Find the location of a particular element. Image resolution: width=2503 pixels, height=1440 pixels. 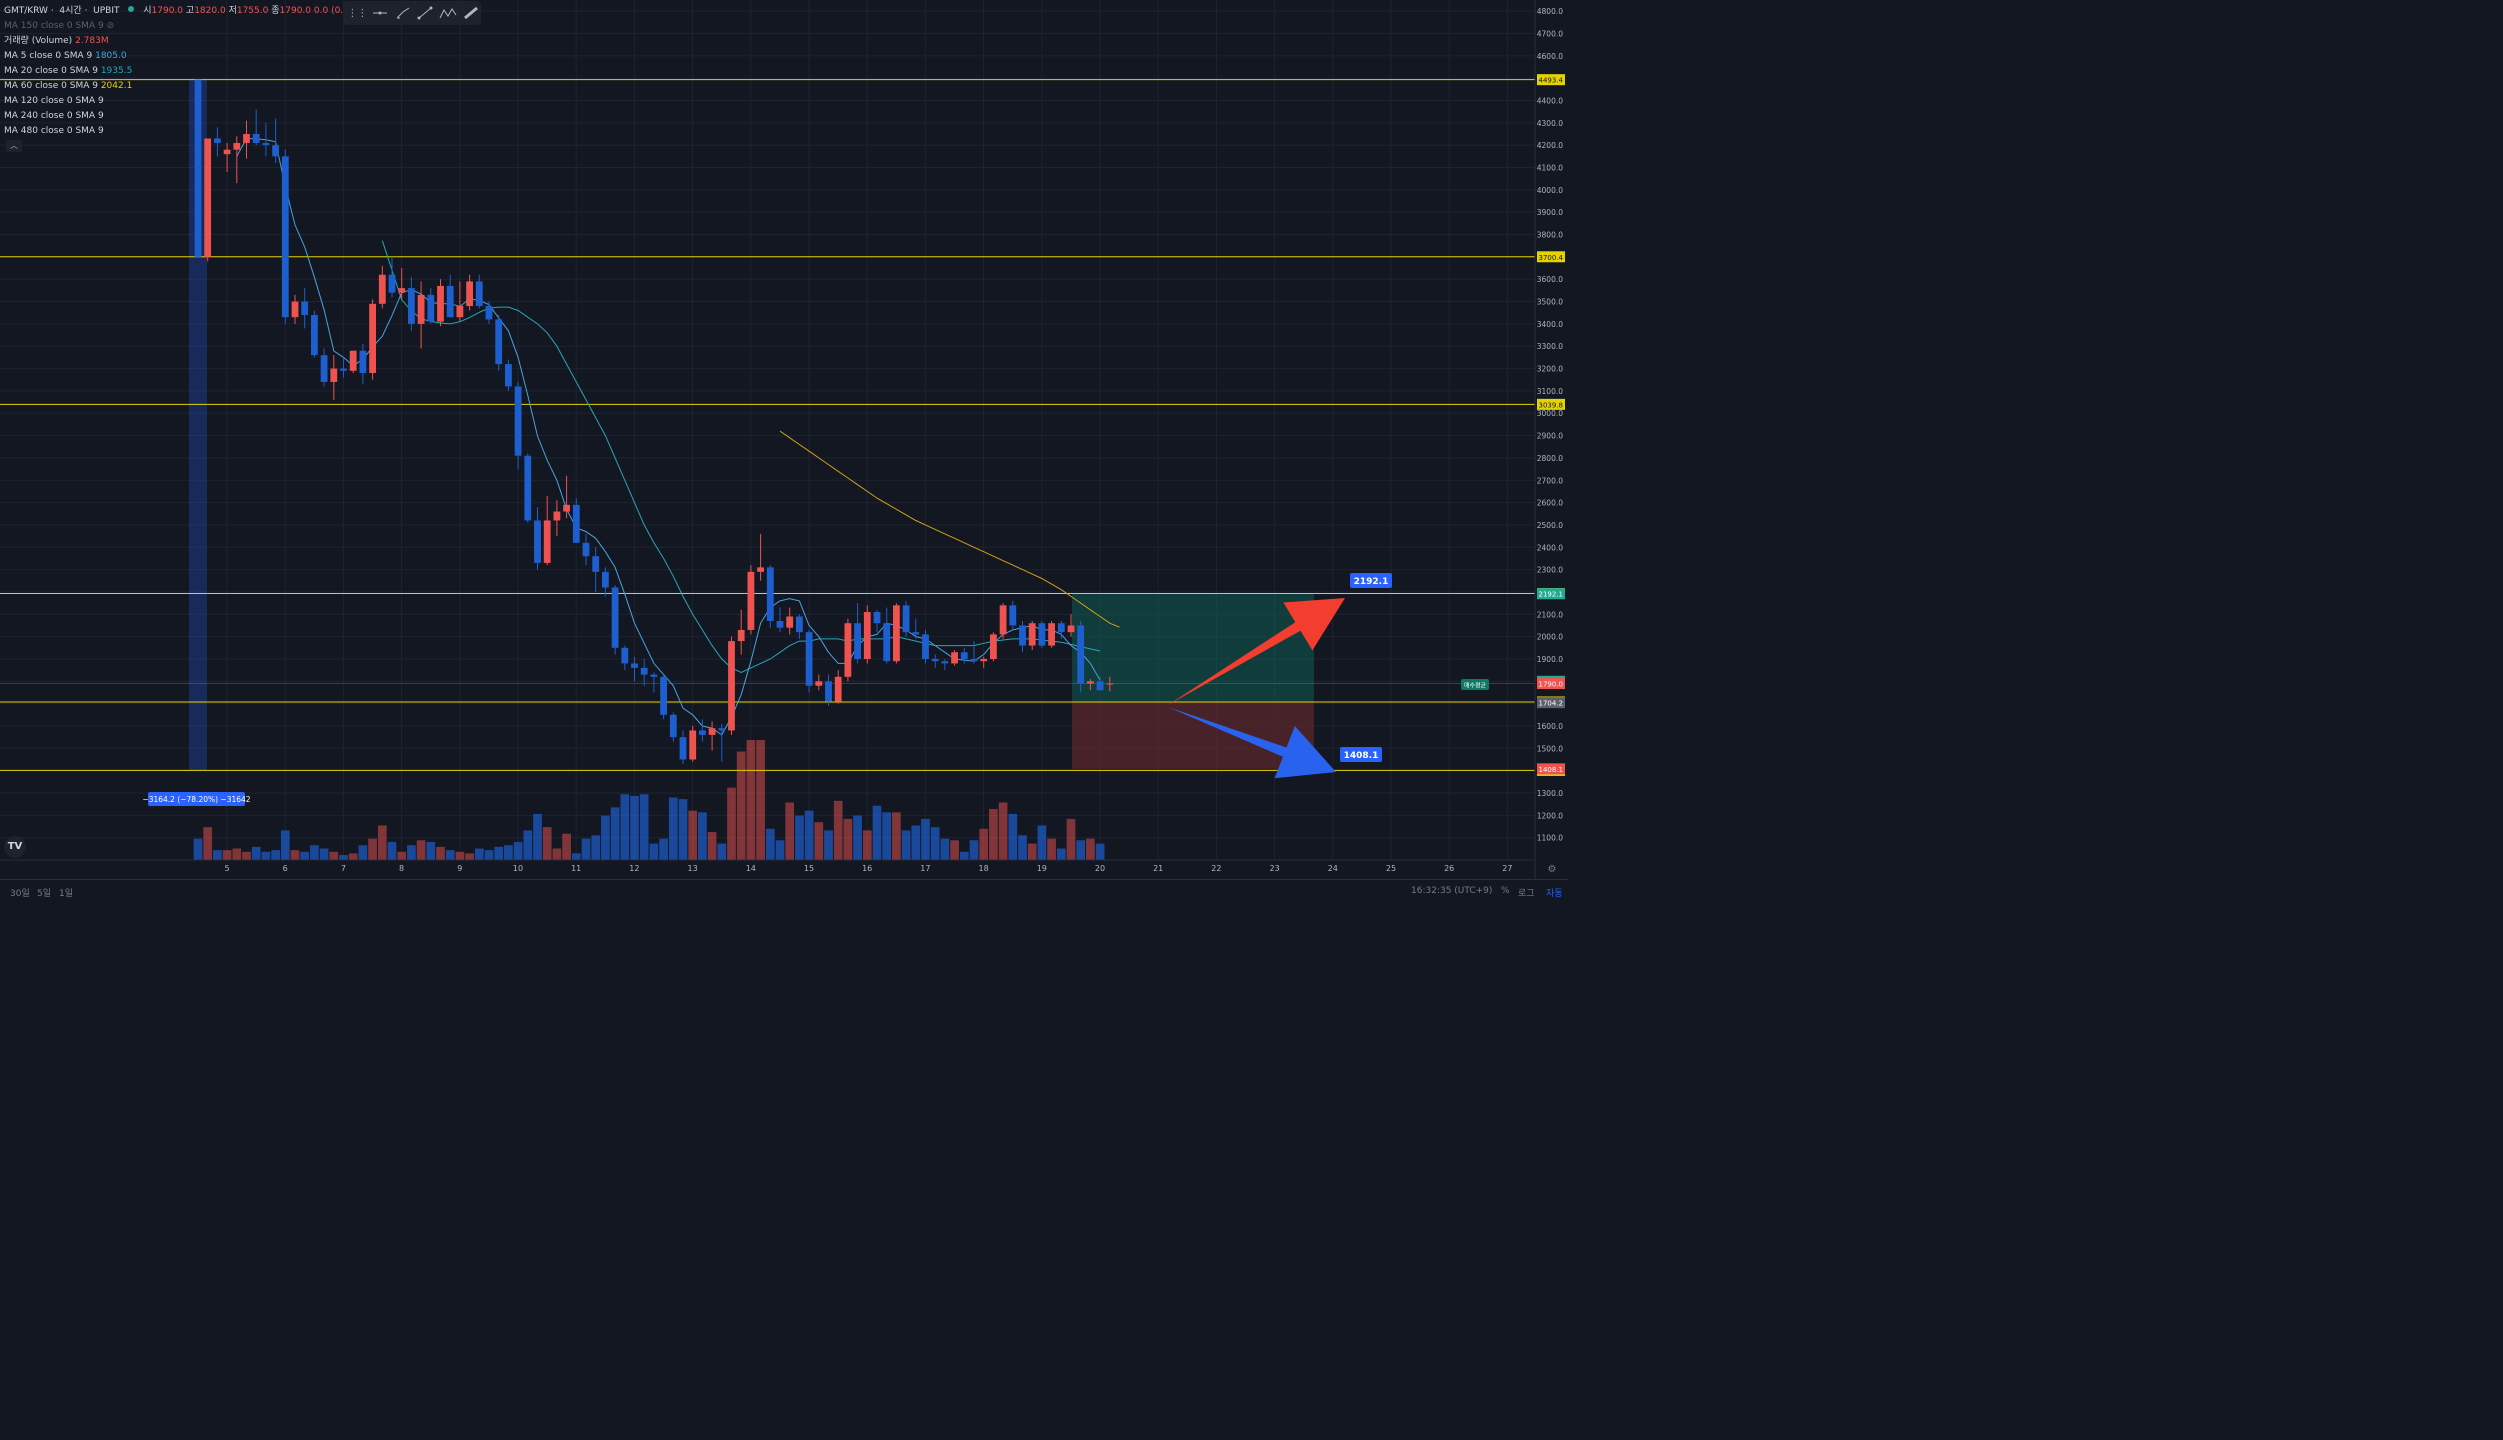

price-tick-label: 1900.0 is located at coordinates (1550, 659).